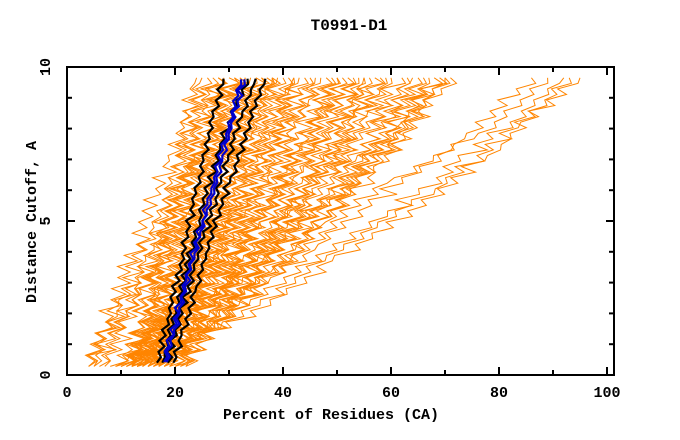 This screenshot has height=440, width=680. Describe the element at coordinates (391, 393) in the screenshot. I see `x-tick-label: 60` at that location.